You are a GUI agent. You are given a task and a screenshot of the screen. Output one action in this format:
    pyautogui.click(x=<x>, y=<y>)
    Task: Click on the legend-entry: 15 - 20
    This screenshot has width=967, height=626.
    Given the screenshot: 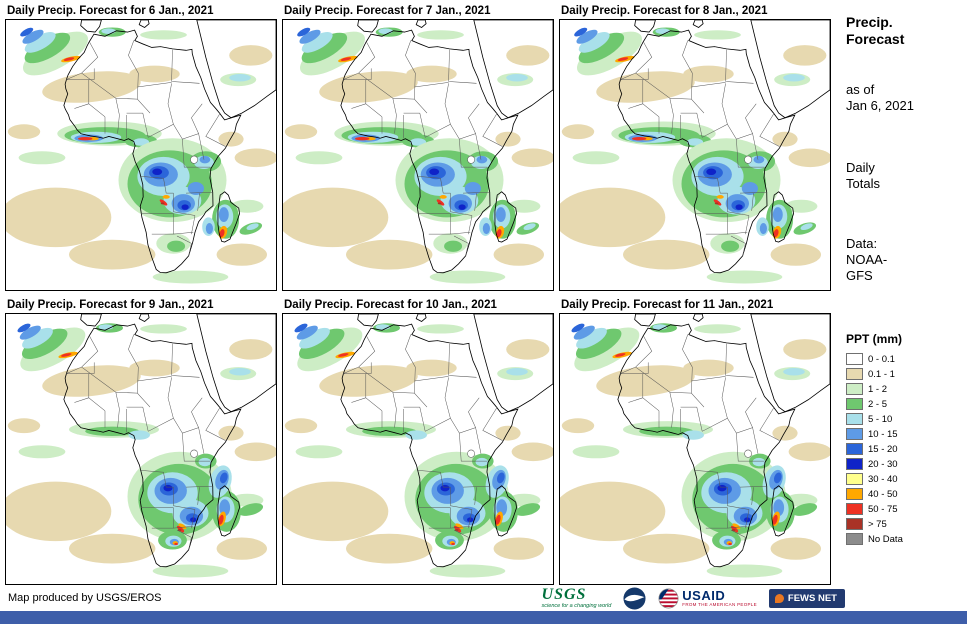 What is the action you would take?
    pyautogui.click(x=904, y=449)
    